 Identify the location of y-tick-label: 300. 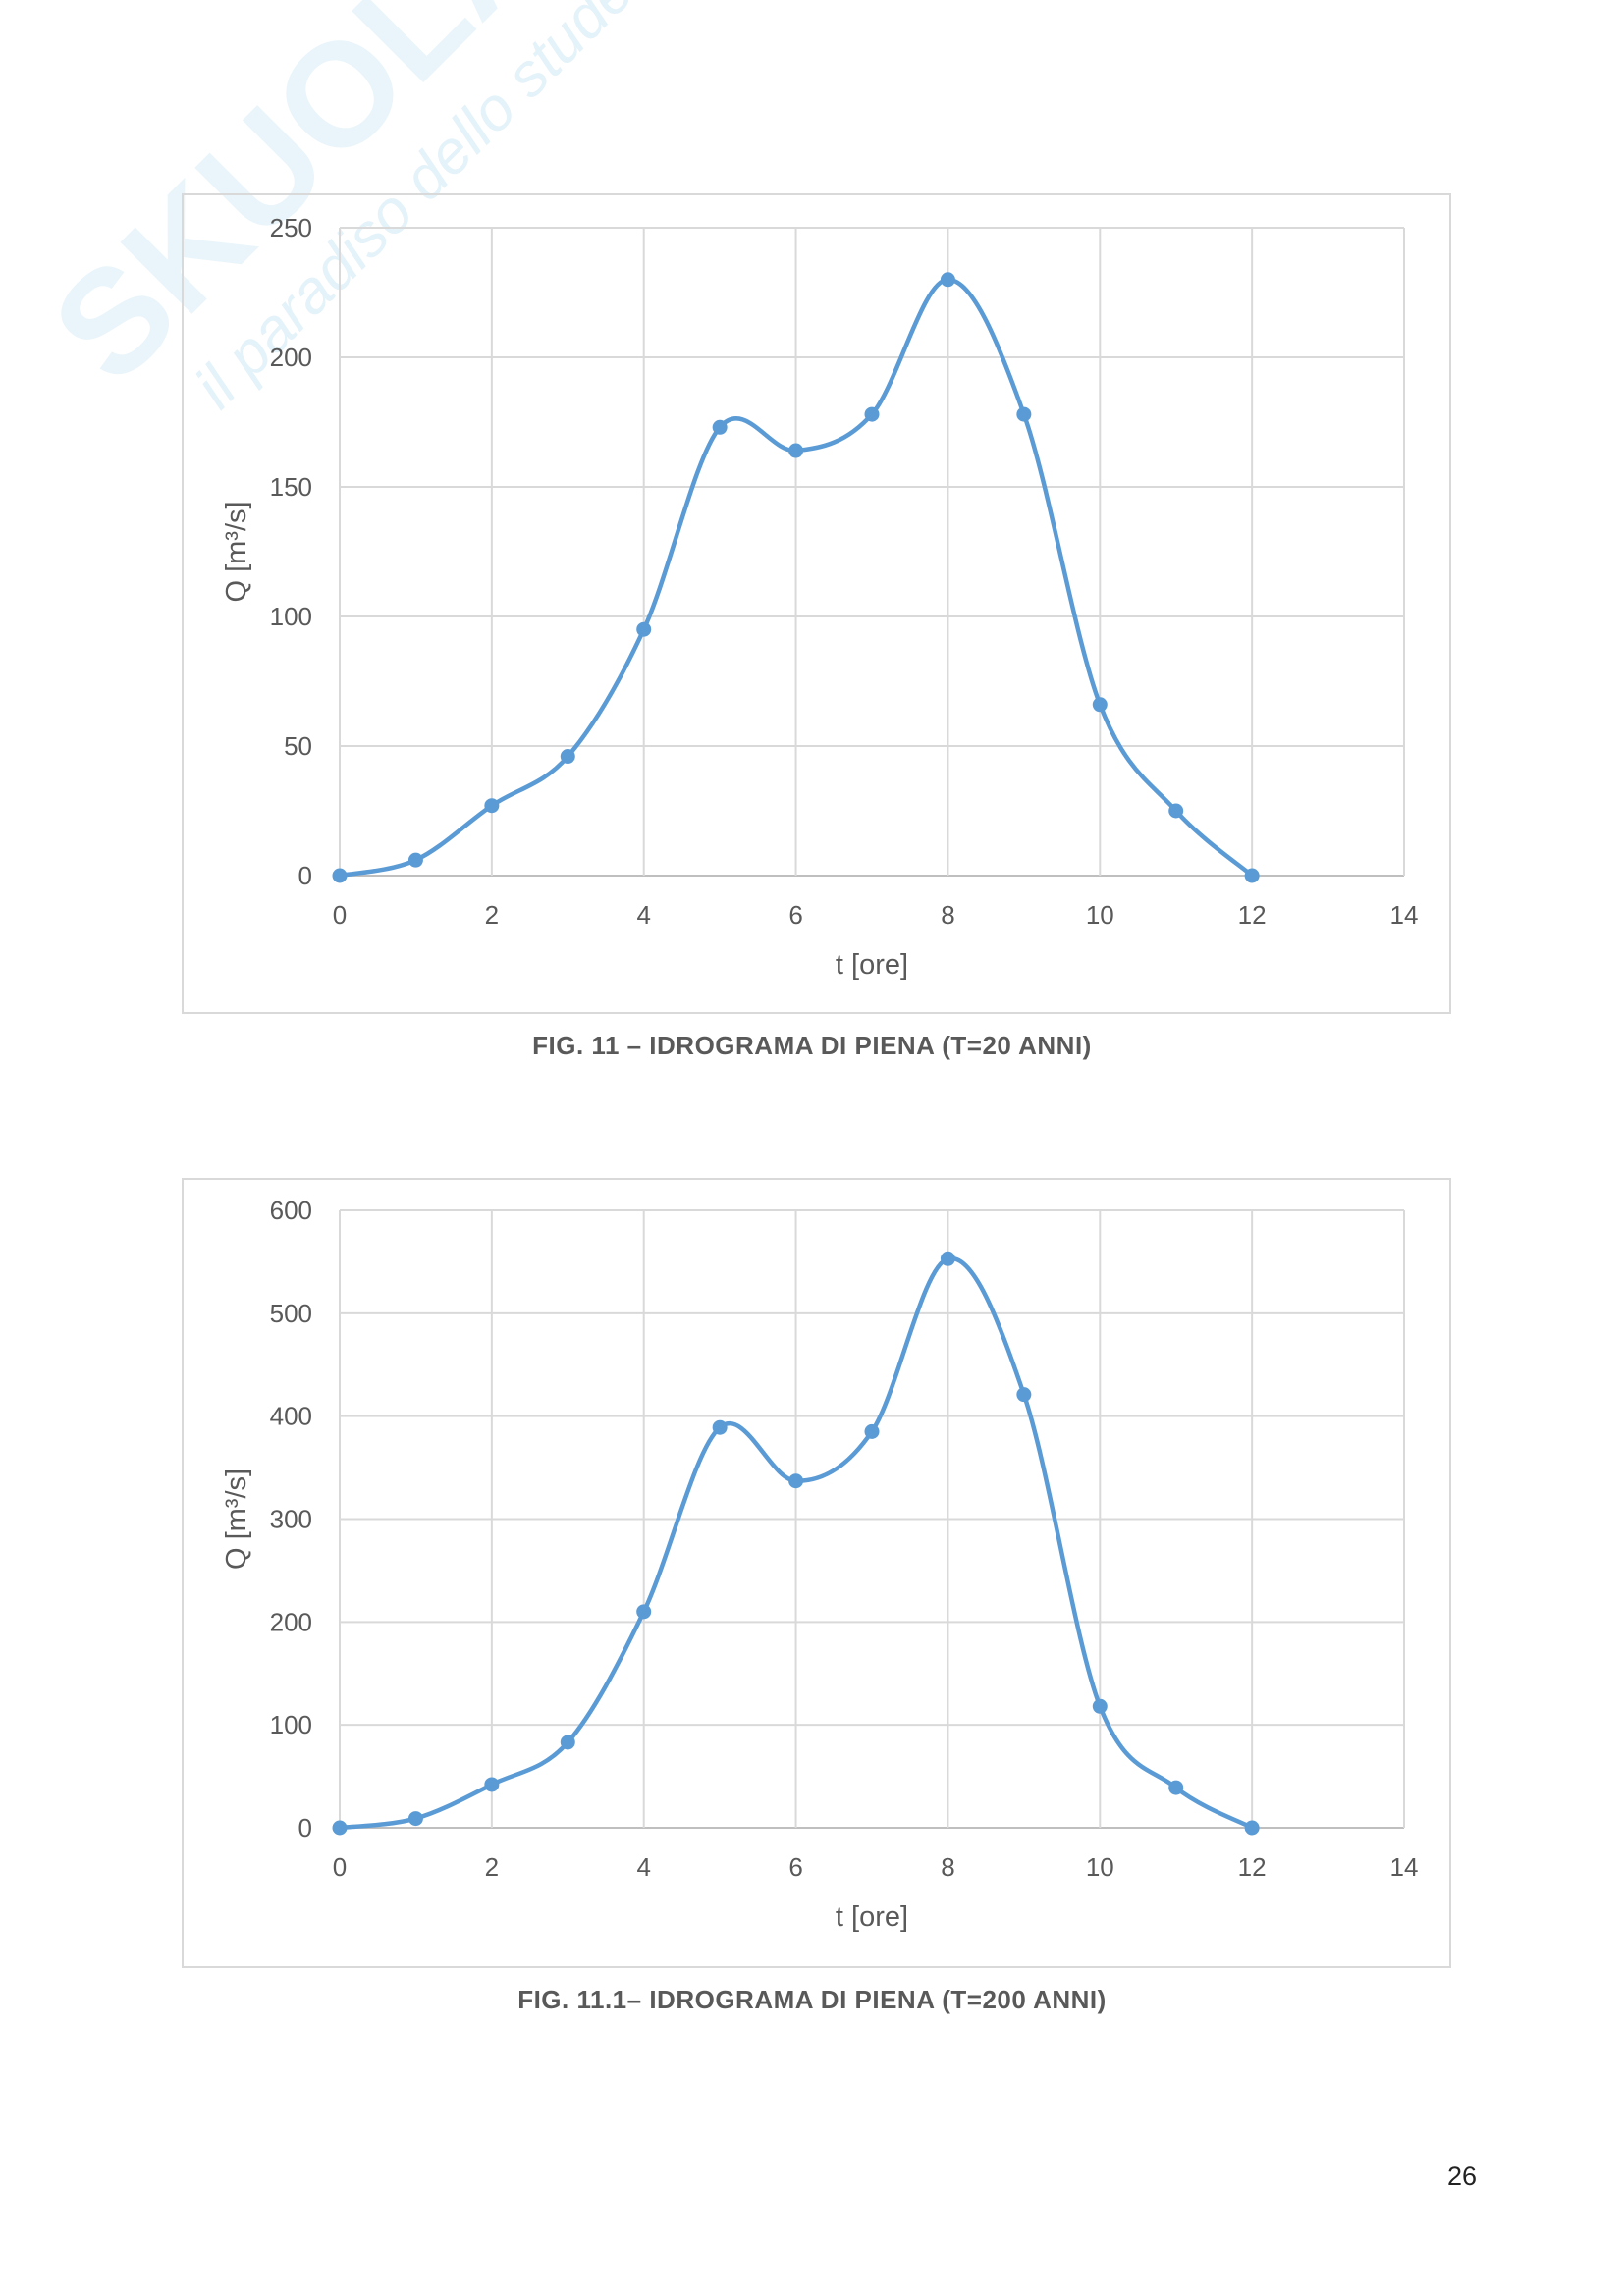
(291, 1519).